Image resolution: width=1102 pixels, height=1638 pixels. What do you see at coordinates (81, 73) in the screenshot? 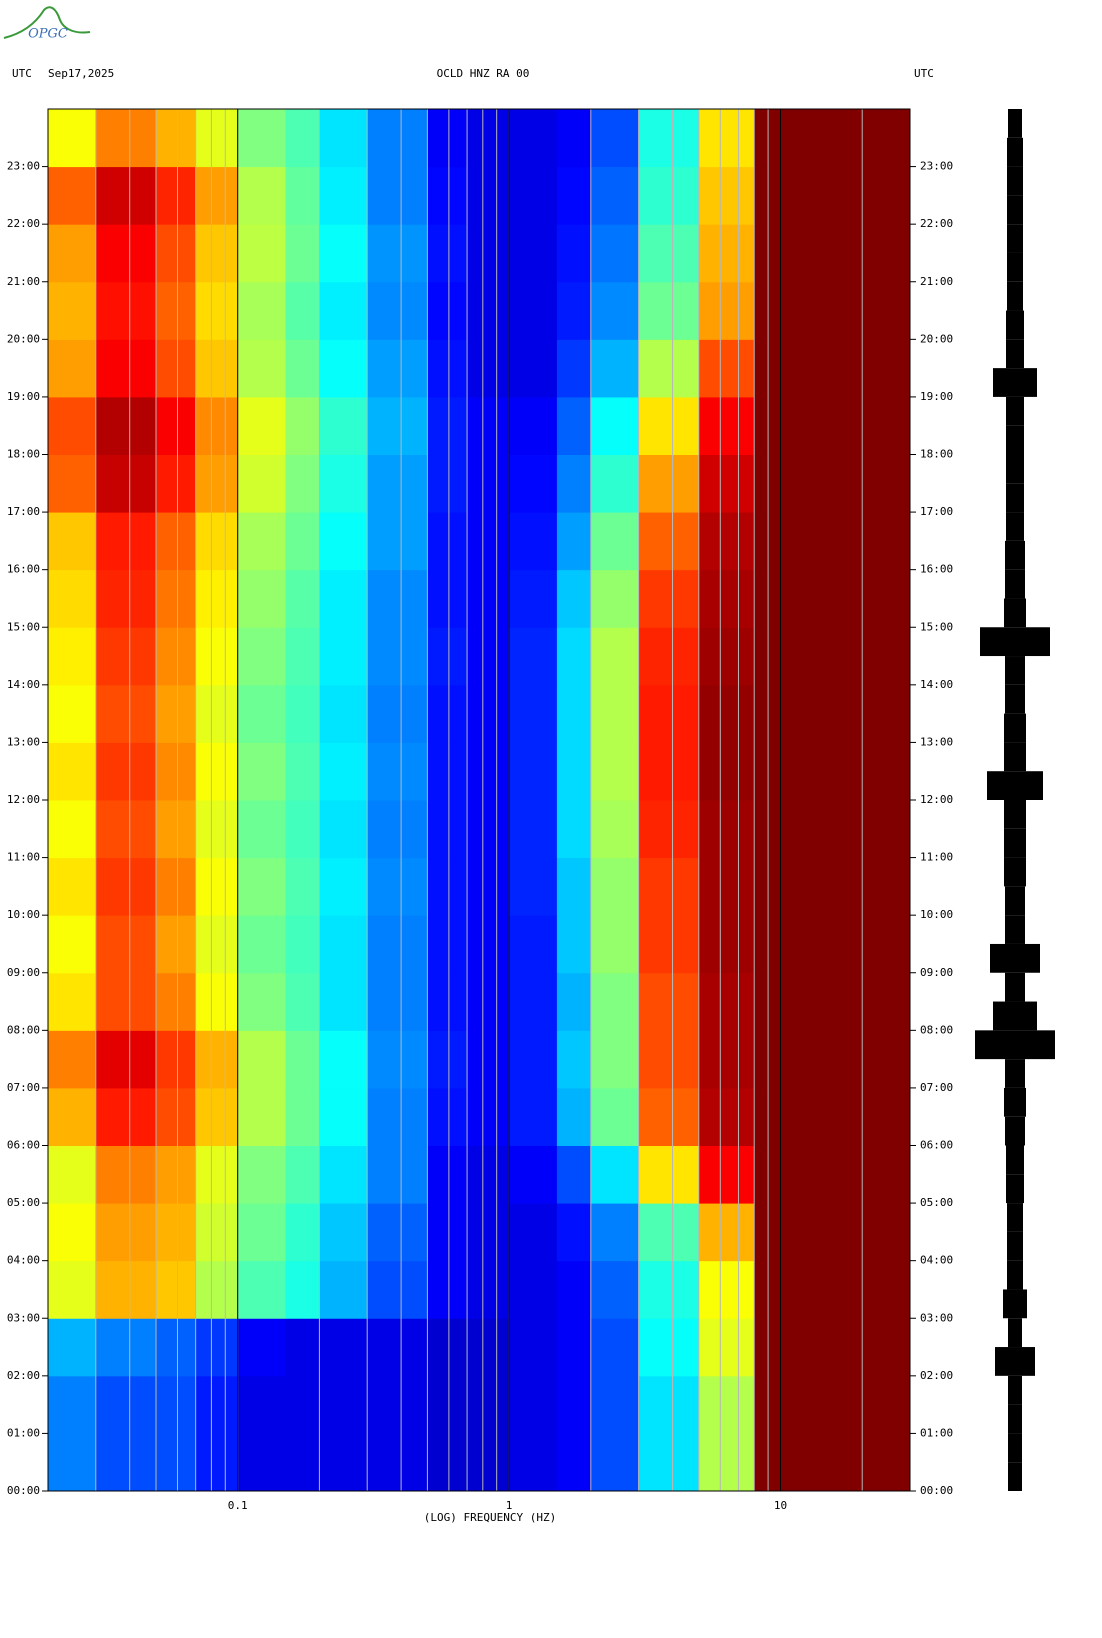
I see `date: Sep17,2025` at bounding box center [81, 73].